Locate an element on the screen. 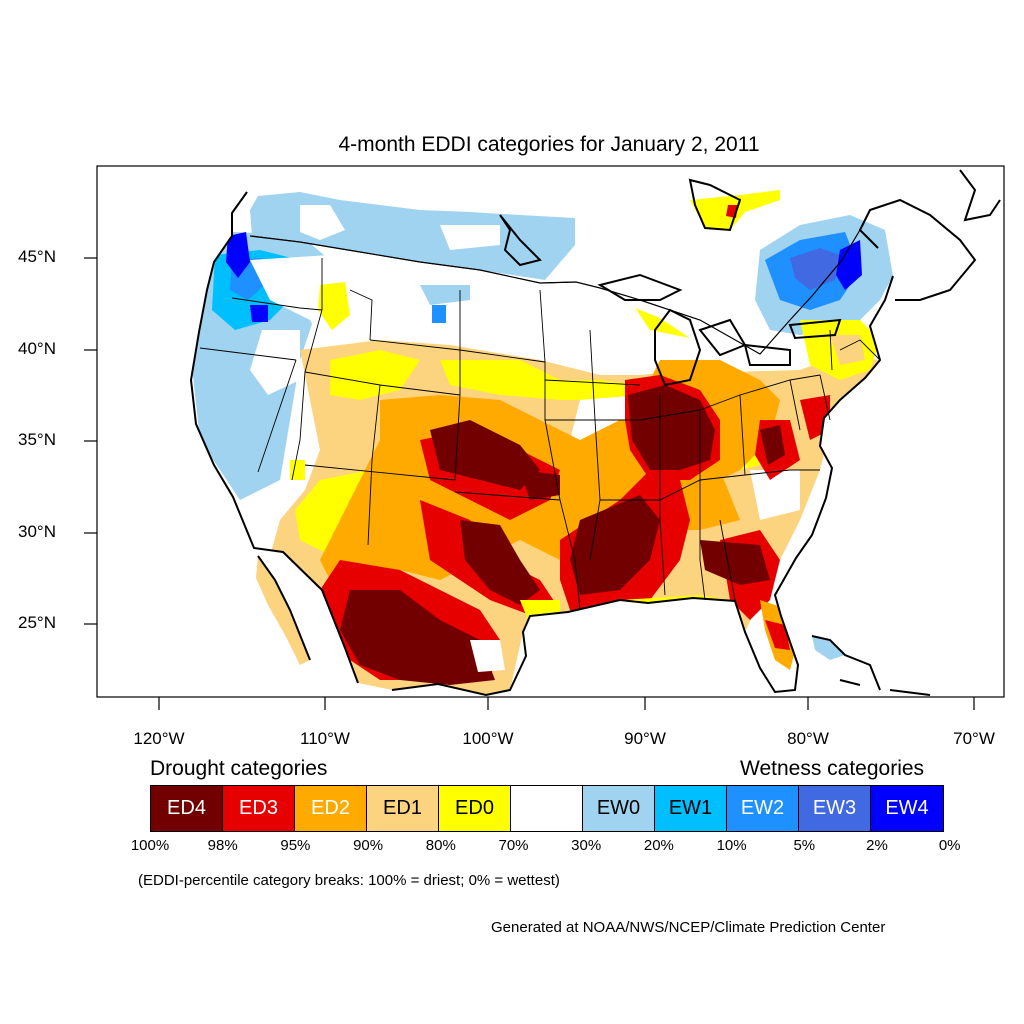 The image size is (1024, 1024). x-label-100w: 100°W is located at coordinates (488, 738).